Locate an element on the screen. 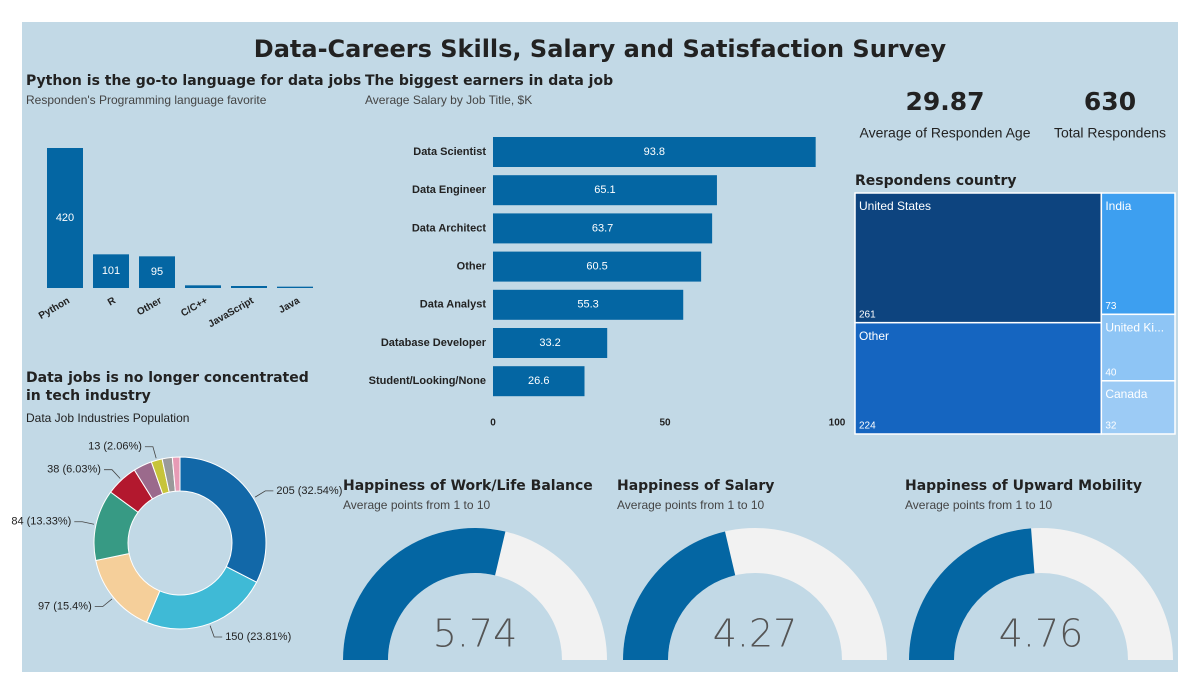 This screenshot has height=694, width=1200. treemap-name: Canada is located at coordinates (1126, 394).